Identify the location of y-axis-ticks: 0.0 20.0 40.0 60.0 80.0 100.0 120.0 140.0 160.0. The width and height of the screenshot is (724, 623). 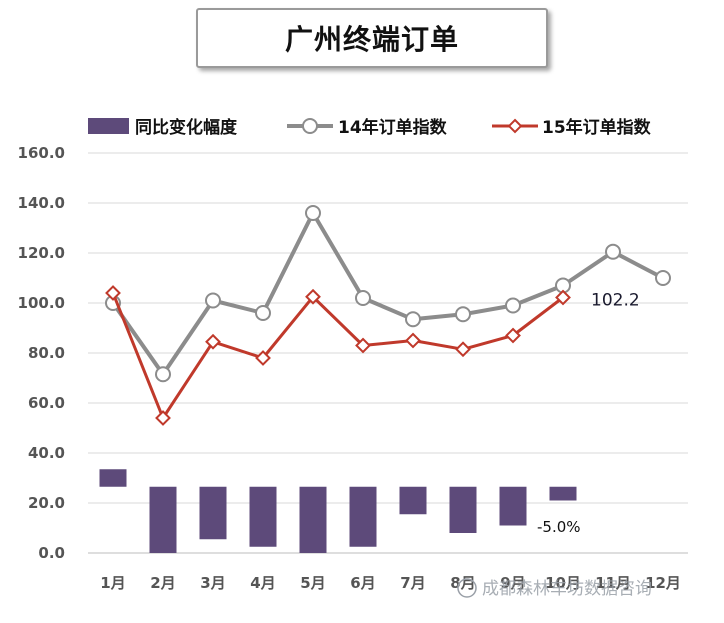
(41, 353).